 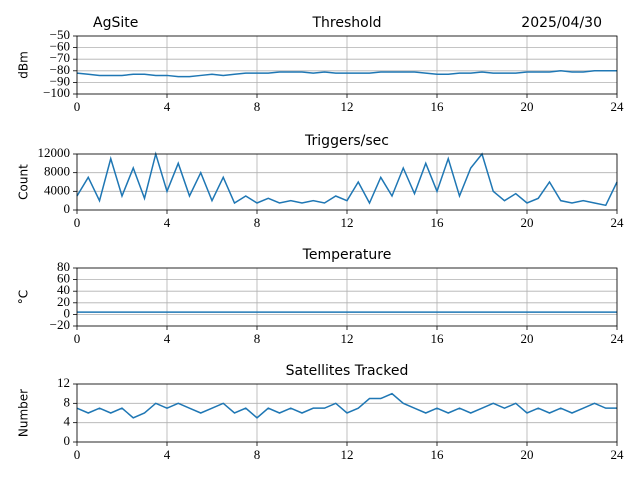 I want to click on date-label: 2025/04/30, so click(x=561, y=23).